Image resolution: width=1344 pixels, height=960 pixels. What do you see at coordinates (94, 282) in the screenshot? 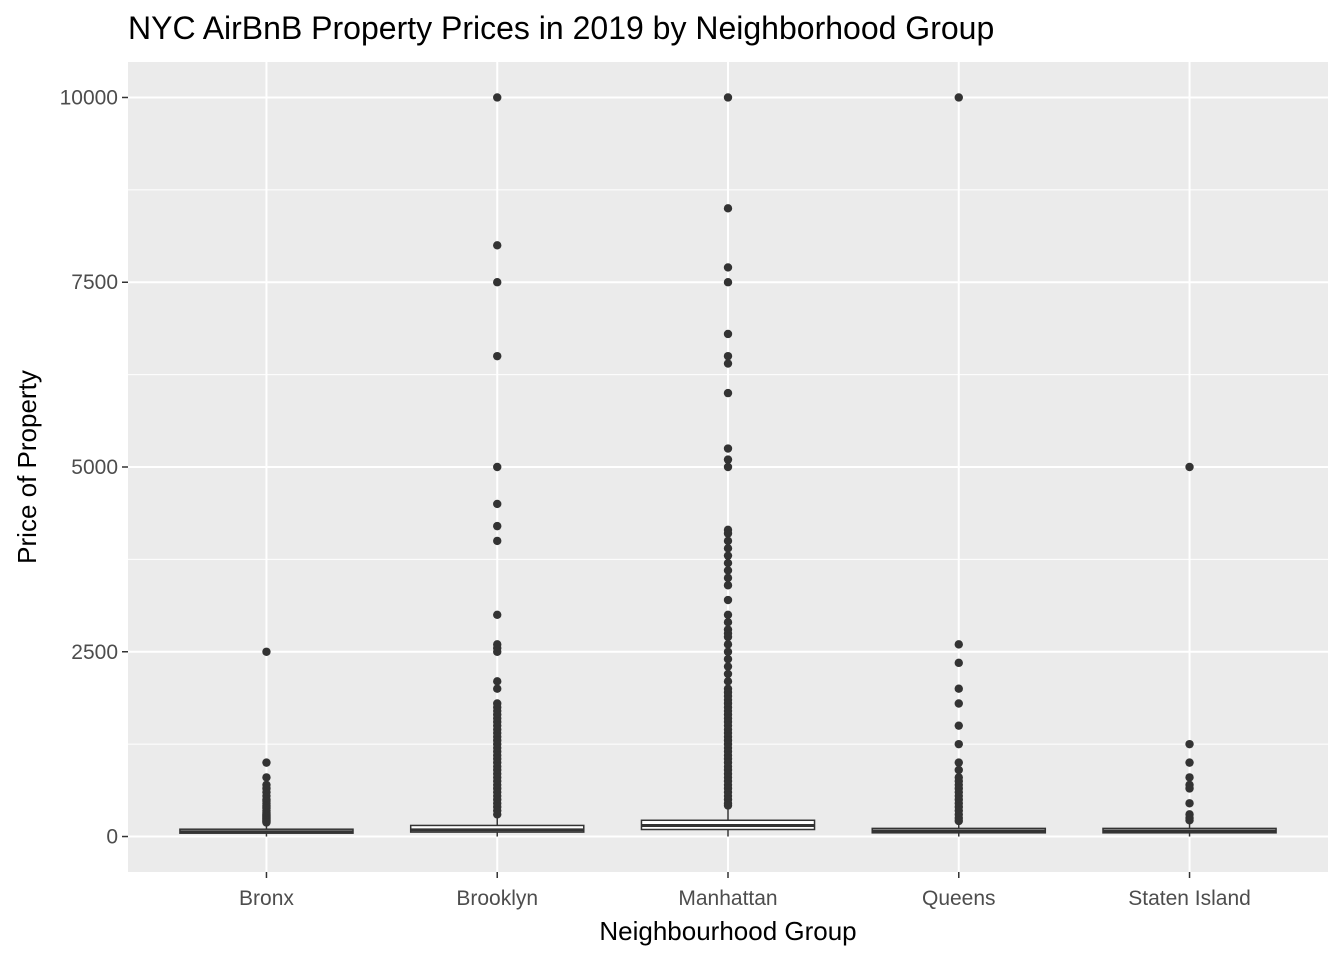
I see `y-tick-label: 7500` at bounding box center [94, 282].